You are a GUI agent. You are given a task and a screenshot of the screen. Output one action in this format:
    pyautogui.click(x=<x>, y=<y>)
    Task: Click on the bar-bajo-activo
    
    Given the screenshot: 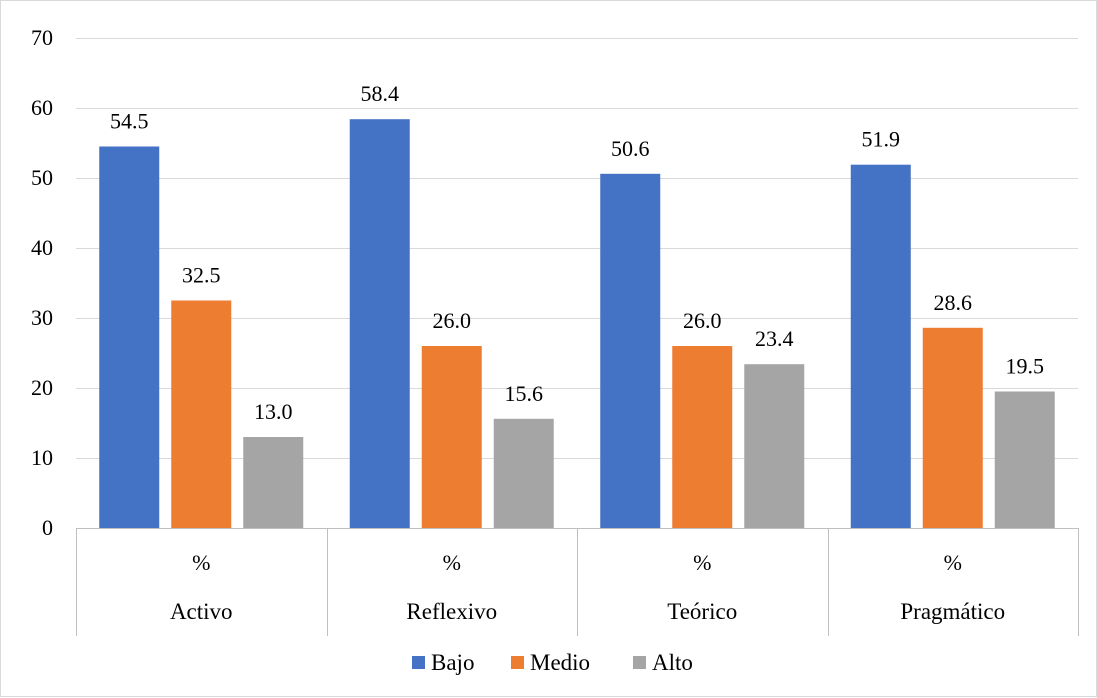 What is the action you would take?
    pyautogui.click(x=129, y=337)
    